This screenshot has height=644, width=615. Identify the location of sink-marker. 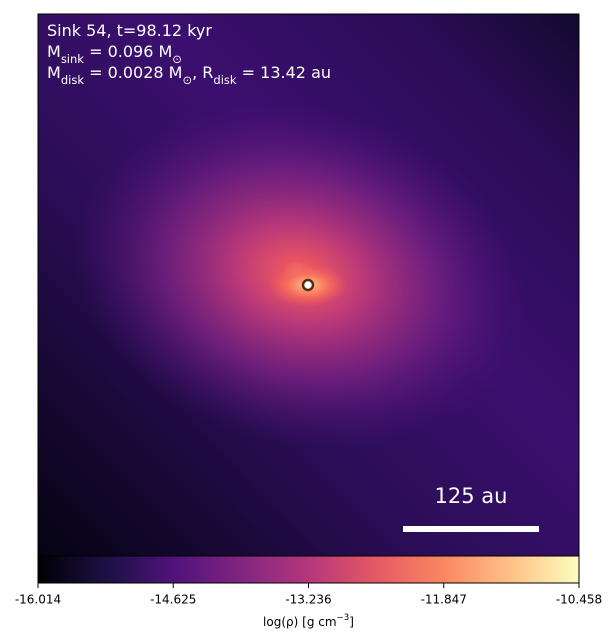
(308, 285).